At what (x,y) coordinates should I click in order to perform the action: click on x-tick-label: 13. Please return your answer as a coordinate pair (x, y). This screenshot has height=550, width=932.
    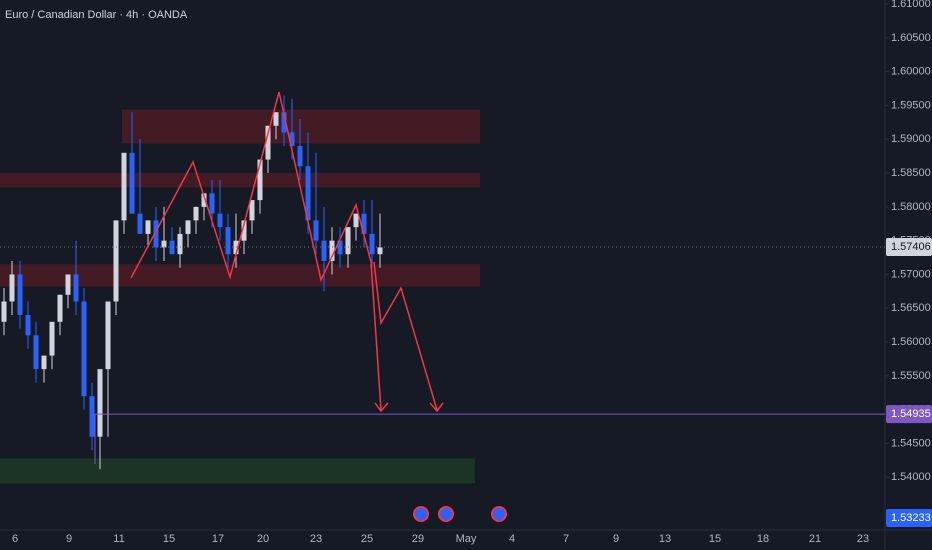
    Looking at the image, I should click on (665, 539).